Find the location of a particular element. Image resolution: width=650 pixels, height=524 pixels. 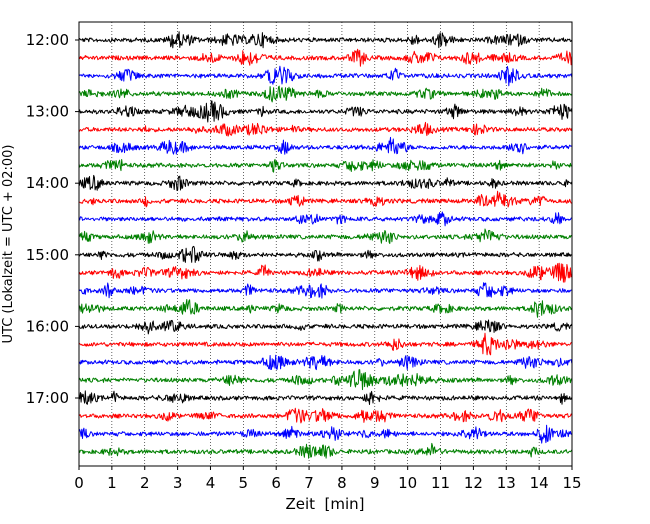

x-tick-label: 14 is located at coordinates (539, 483).